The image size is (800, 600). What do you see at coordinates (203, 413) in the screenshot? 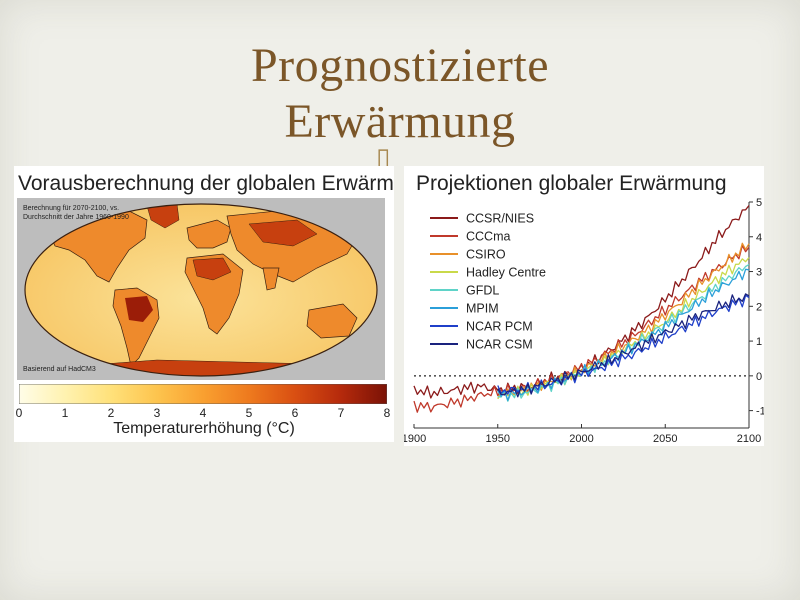
I see `colorbar-tick-4: 4` at bounding box center [203, 413].